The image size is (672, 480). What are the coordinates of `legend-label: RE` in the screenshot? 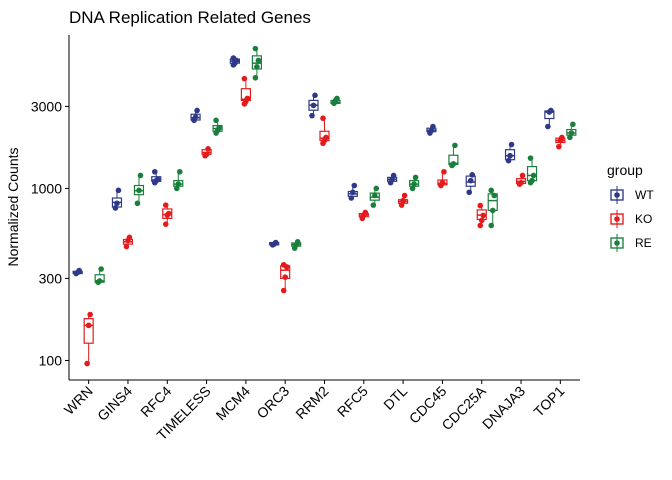 It's located at (643, 243).